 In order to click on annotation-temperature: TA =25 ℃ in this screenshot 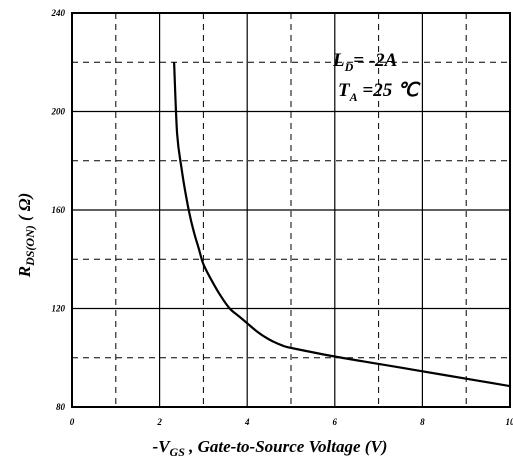, I will do `click(379, 92)`.